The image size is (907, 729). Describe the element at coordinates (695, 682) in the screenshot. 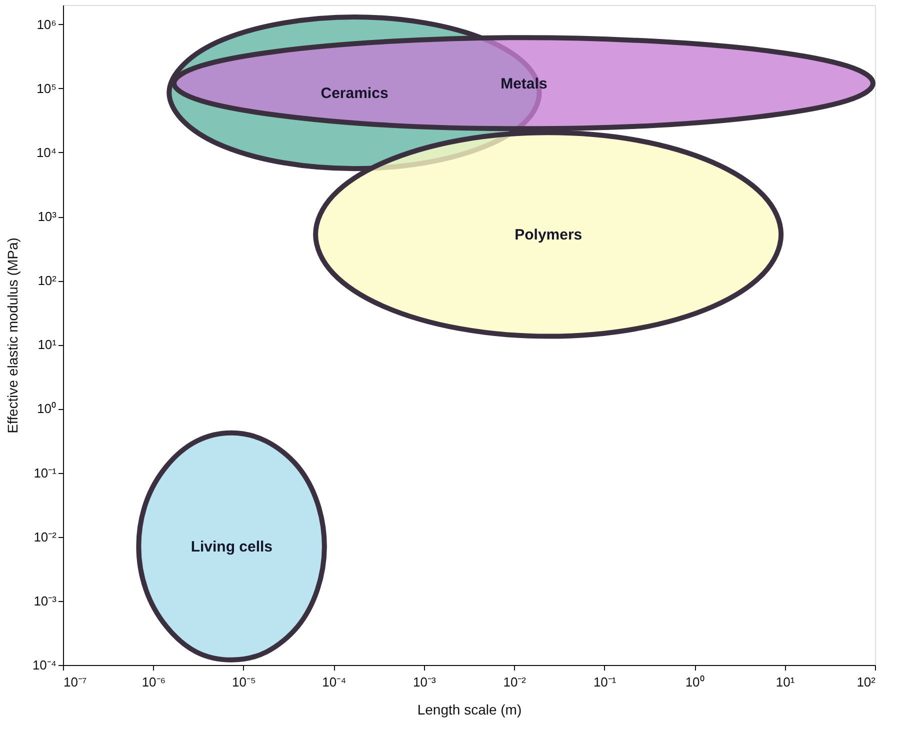

I see `x-tick-label: 10⁰` at that location.